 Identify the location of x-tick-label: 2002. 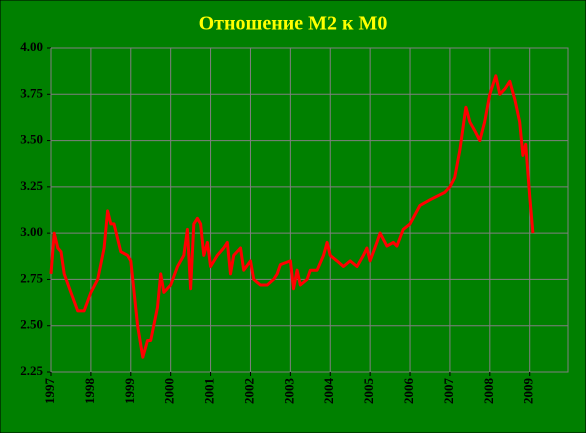
(248, 391).